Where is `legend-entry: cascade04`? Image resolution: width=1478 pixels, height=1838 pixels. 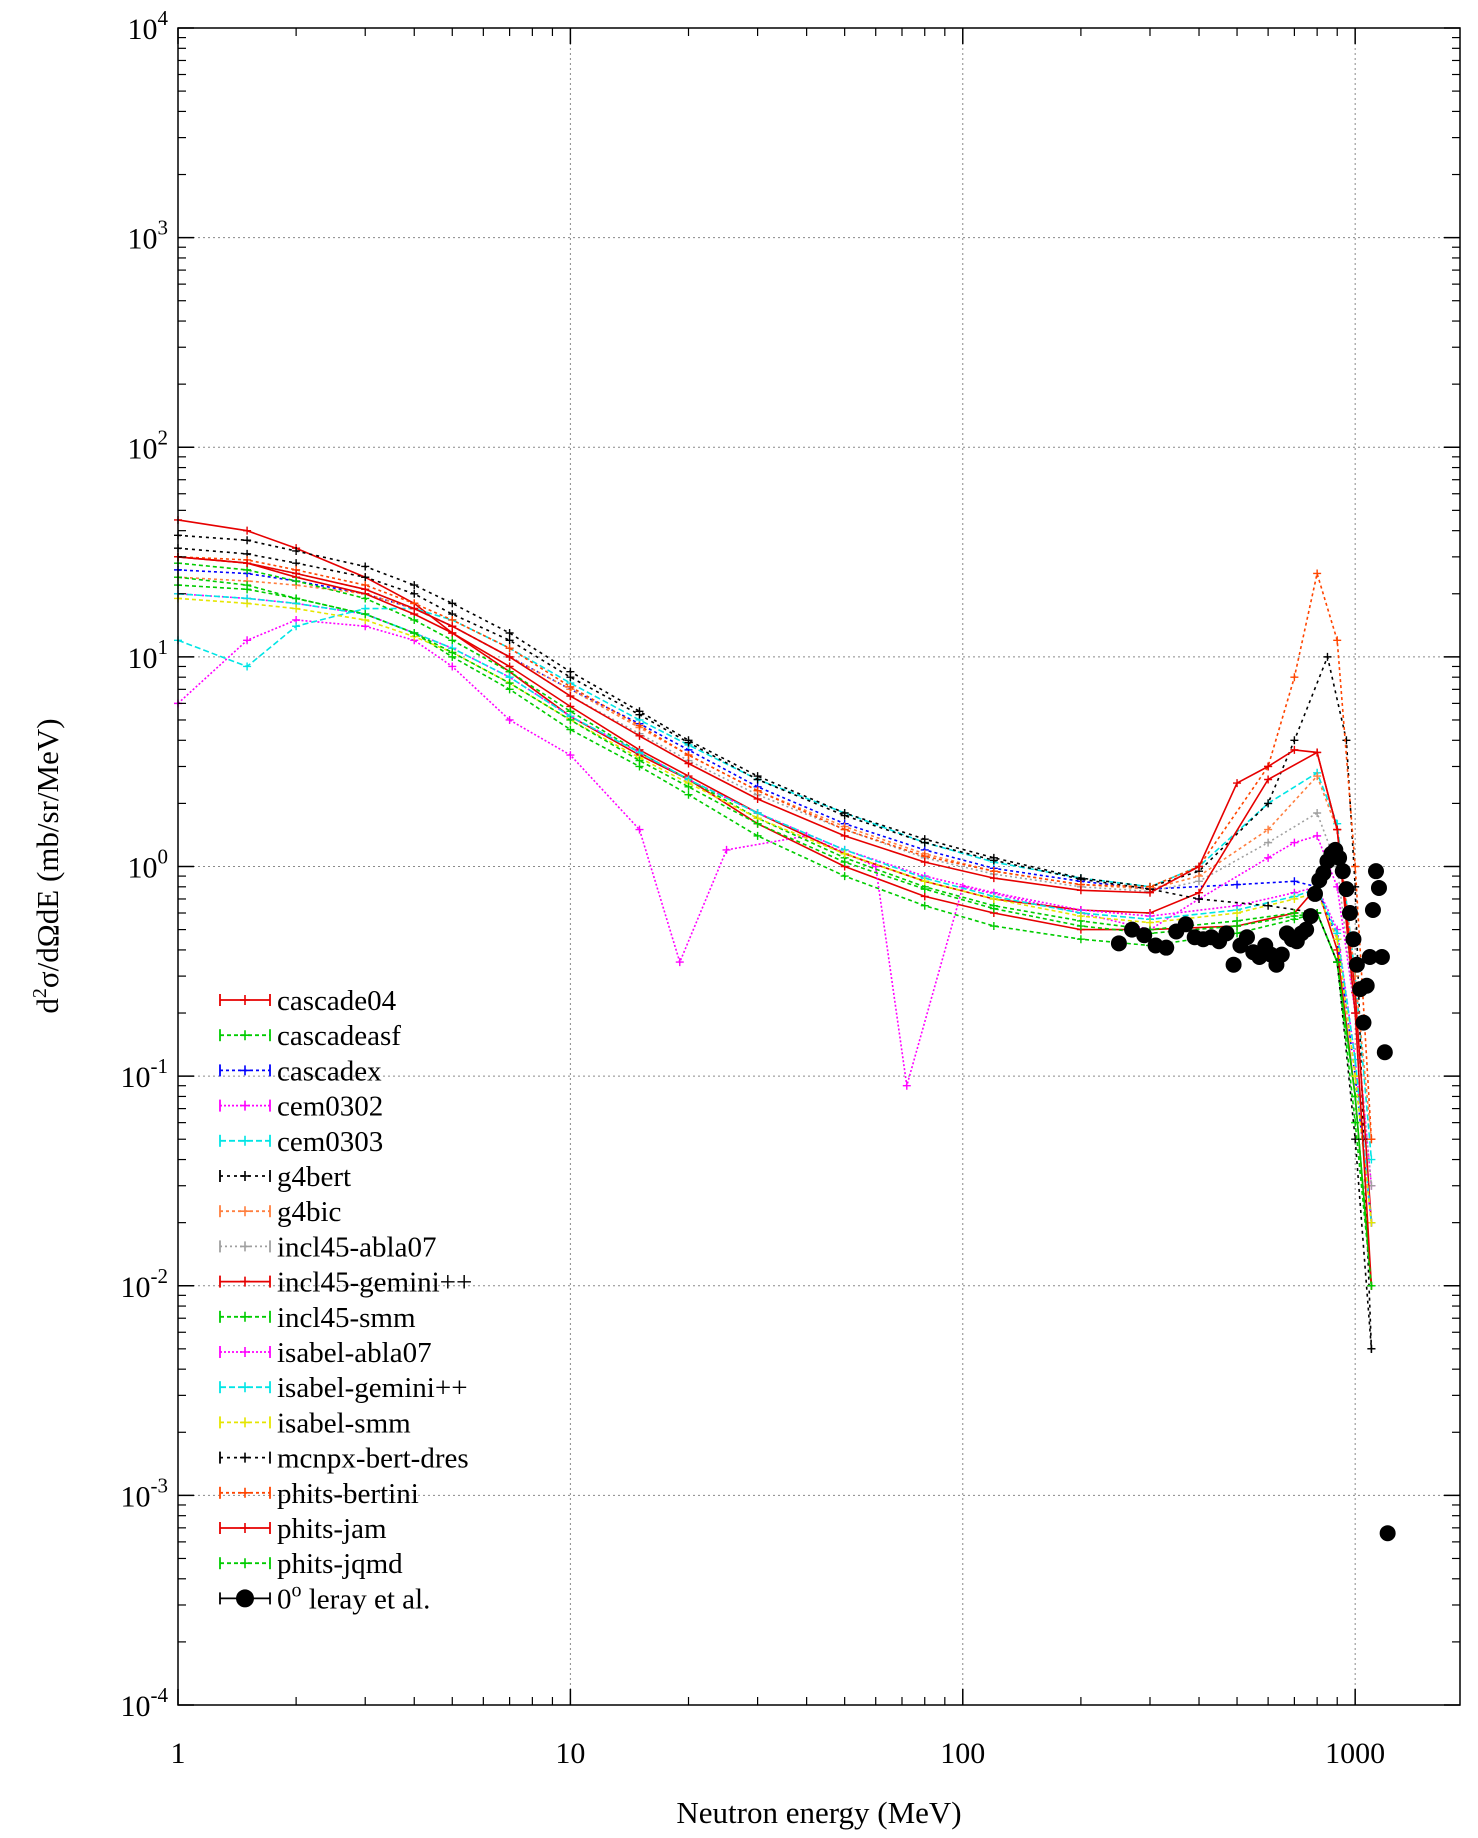
legend-entry: cascade04 is located at coordinates (308, 1001).